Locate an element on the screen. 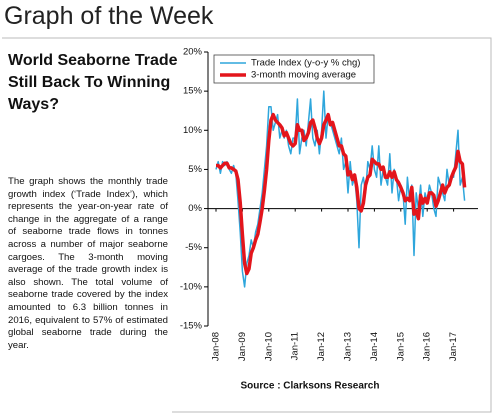 The width and height of the screenshot is (494, 415). x-tick-label: Jan-11 is located at coordinates (295, 346).